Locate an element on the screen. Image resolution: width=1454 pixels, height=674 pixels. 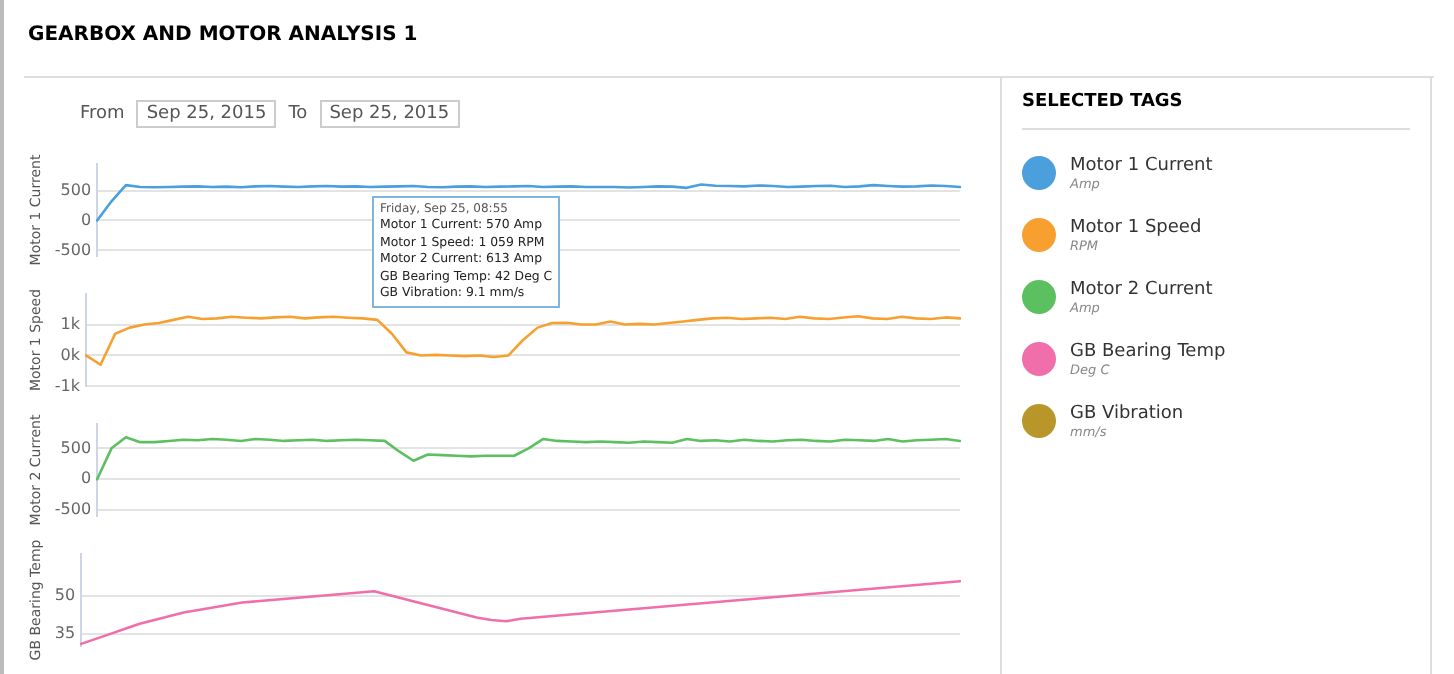
text: SELECTED TAGS is located at coordinates (1216, 103).